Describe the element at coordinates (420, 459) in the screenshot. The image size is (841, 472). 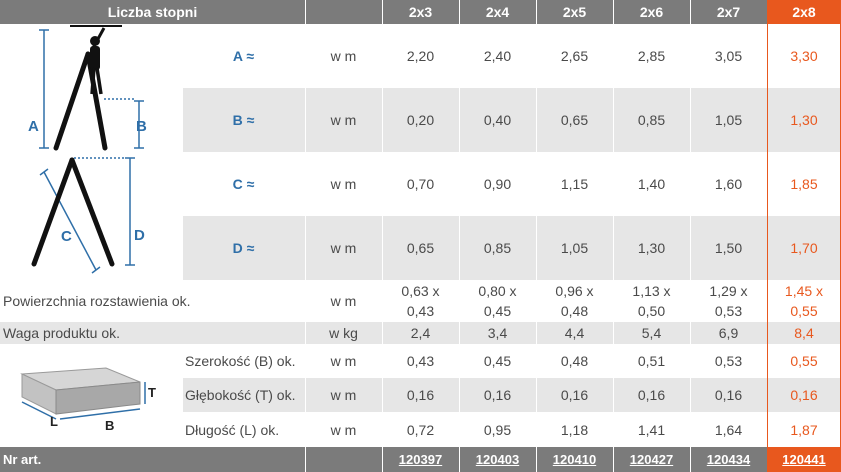
I see `article-number-link: 120397` at that location.